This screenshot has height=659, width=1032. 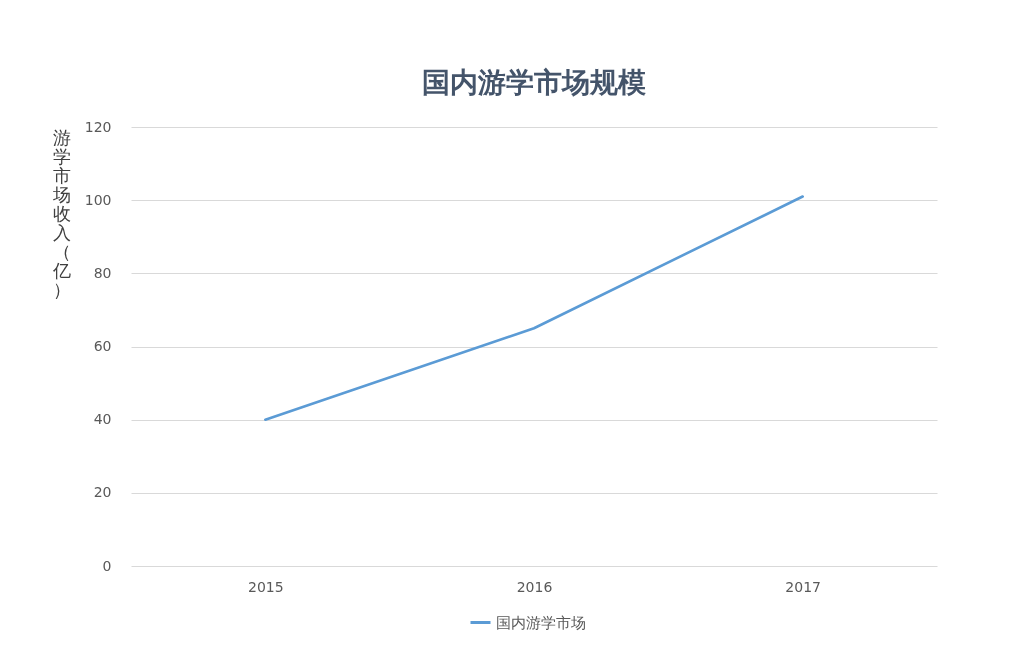 What do you see at coordinates (534, 586) in the screenshot?
I see `x-tick-label: 2016` at bounding box center [534, 586].